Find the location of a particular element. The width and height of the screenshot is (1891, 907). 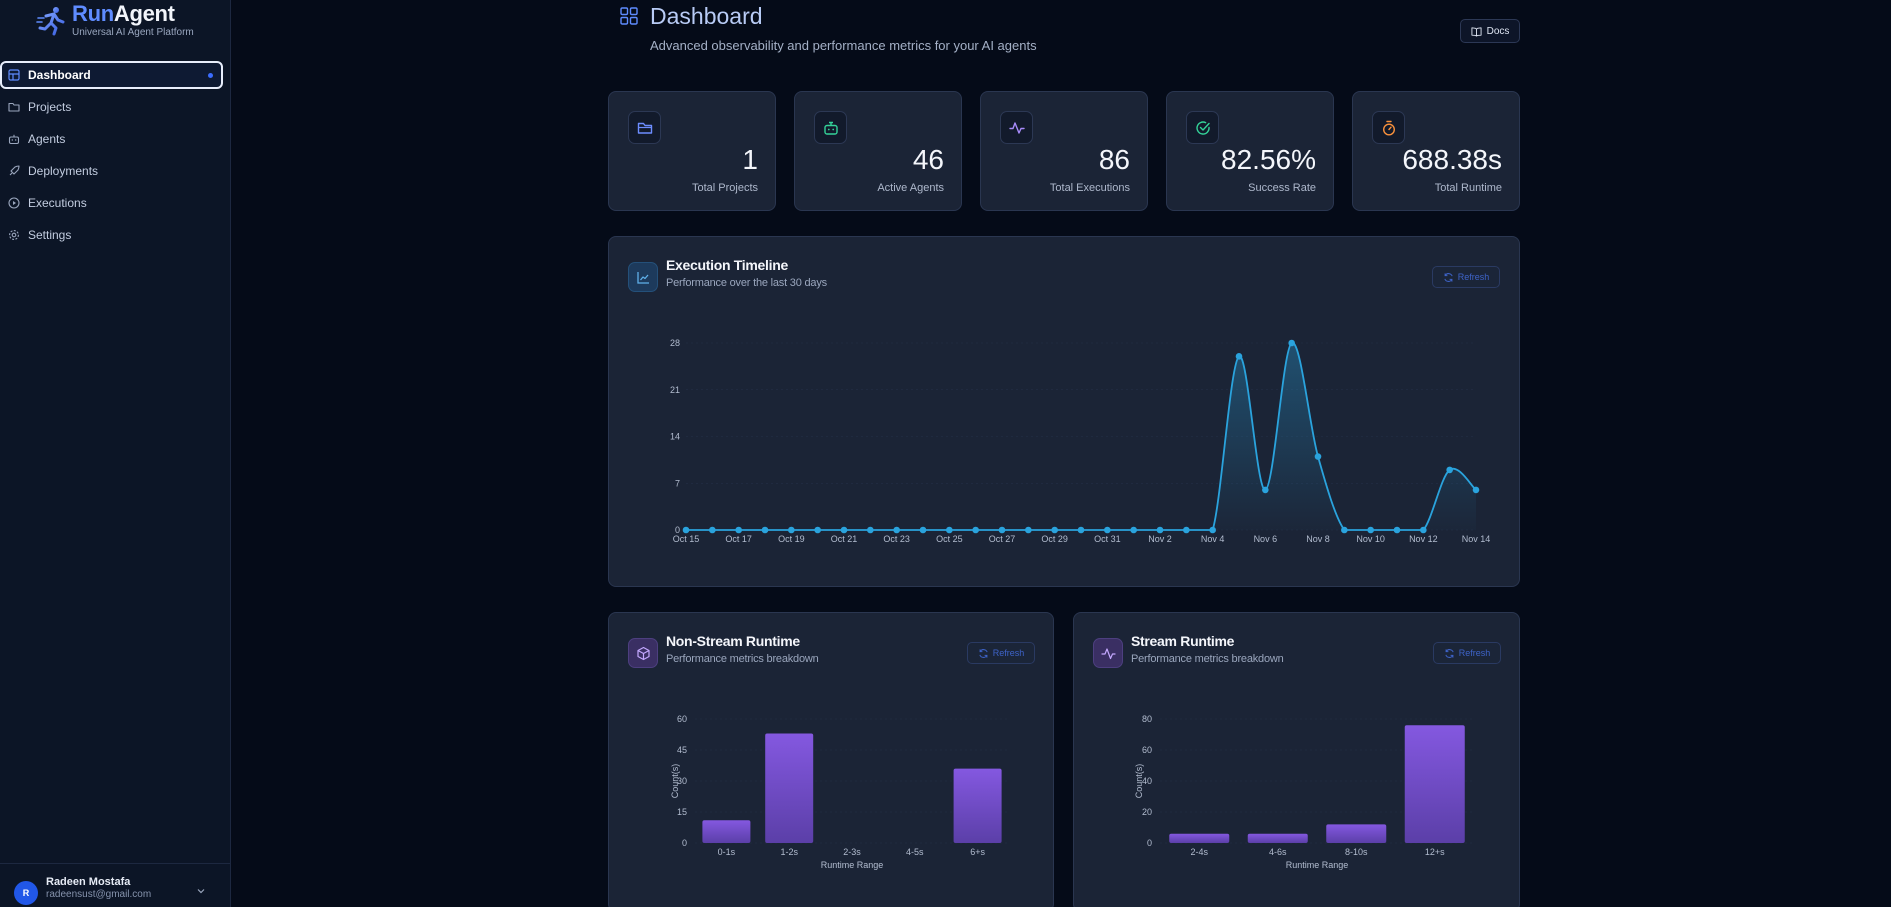

sidebar-item-label: Executions is located at coordinates (57, 203).